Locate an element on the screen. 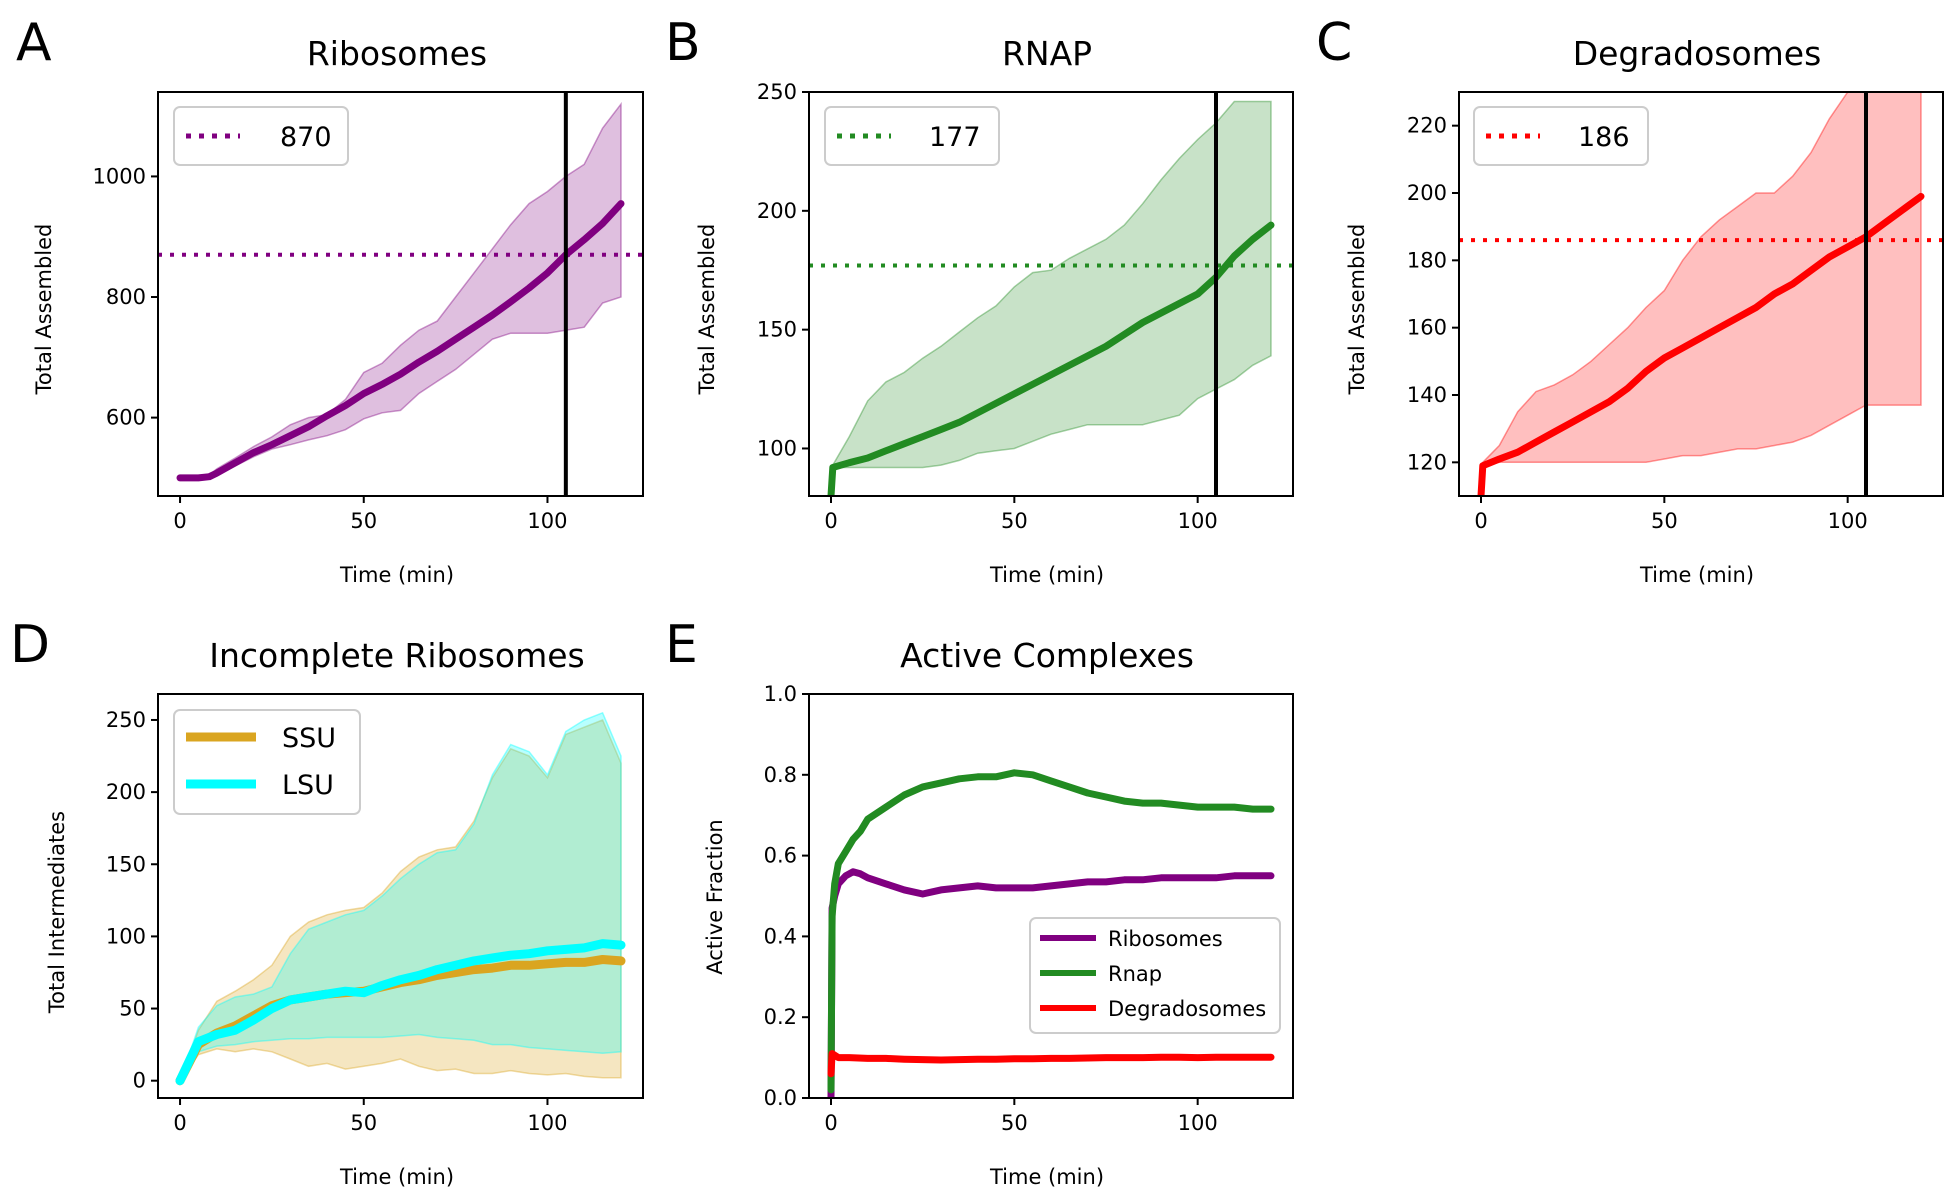 The width and height of the screenshot is (1950, 1200). panel-b-xlabel: Time (min) is located at coordinates (1046, 575).